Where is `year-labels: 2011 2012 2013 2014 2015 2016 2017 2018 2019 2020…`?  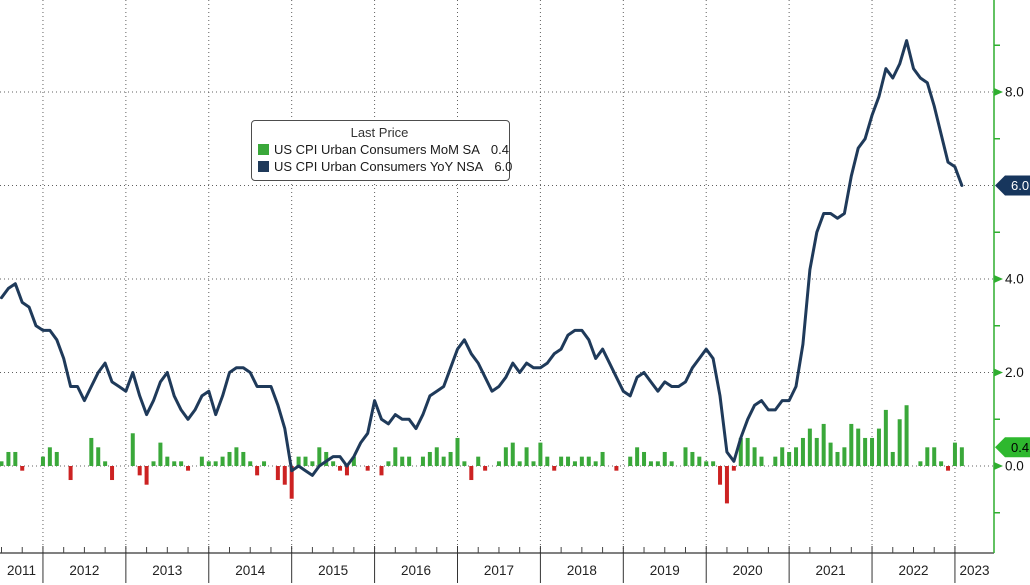 year-labels: 2011 2012 2013 2014 2015 2016 2017 2018 2019 2020… is located at coordinates (498, 570).